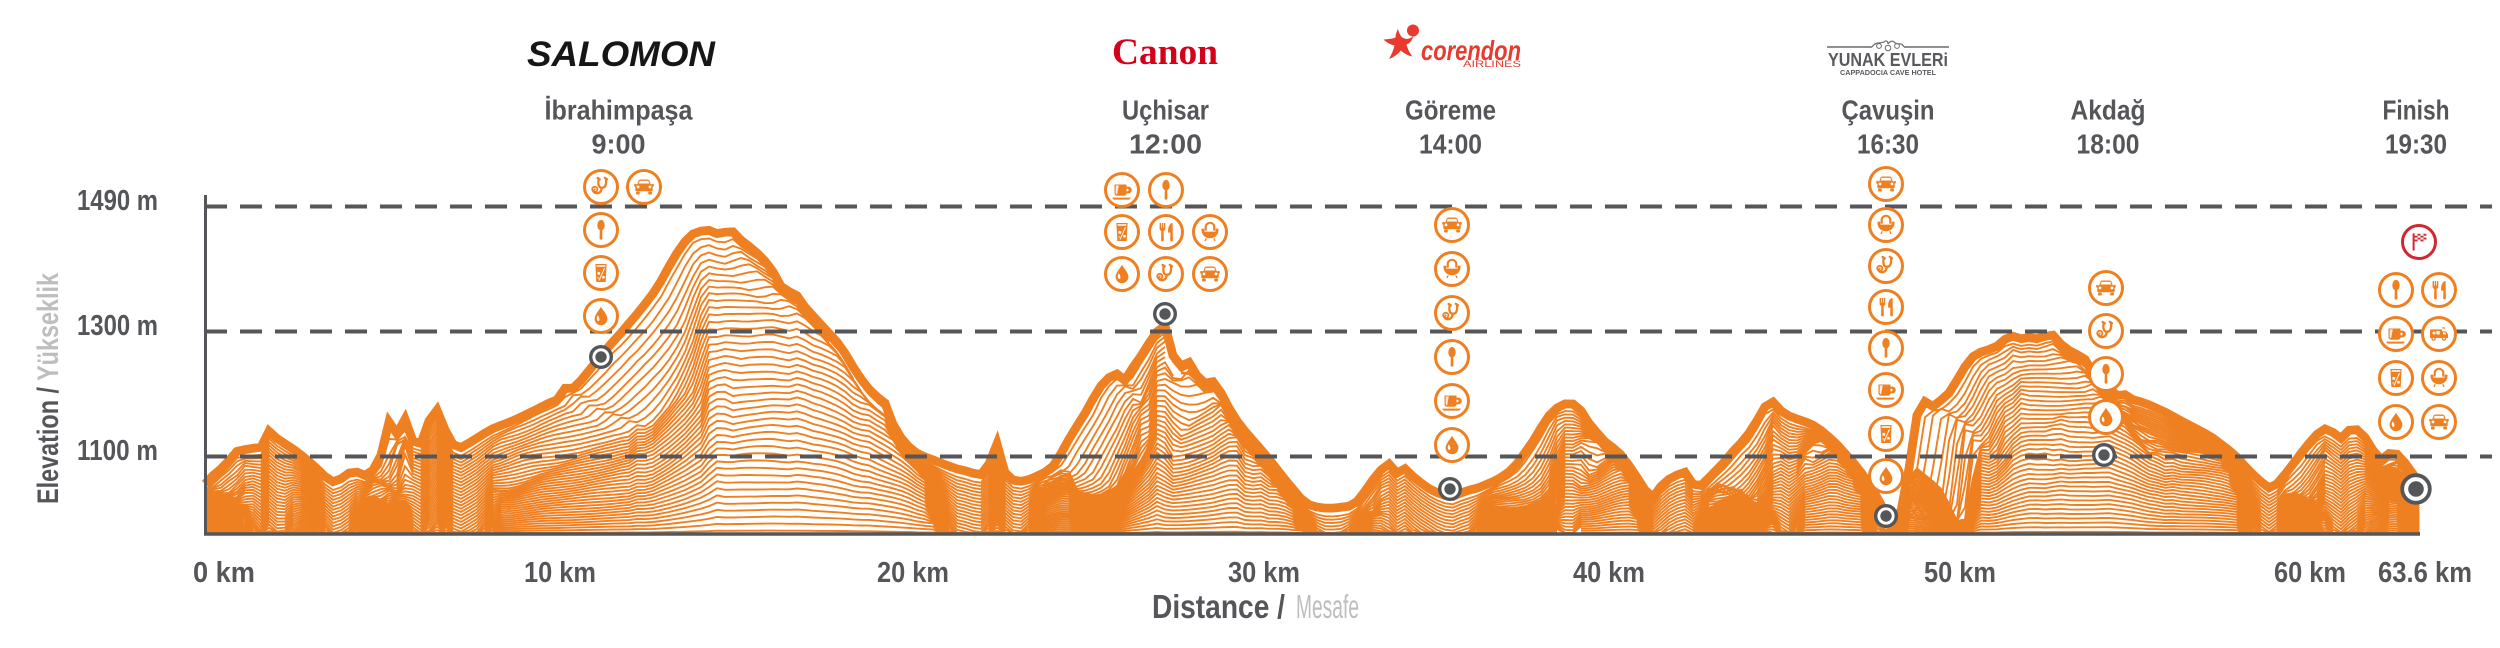 The width and height of the screenshot is (2500, 648). I want to click on svg-text: 63.6 km, so click(2425, 573).